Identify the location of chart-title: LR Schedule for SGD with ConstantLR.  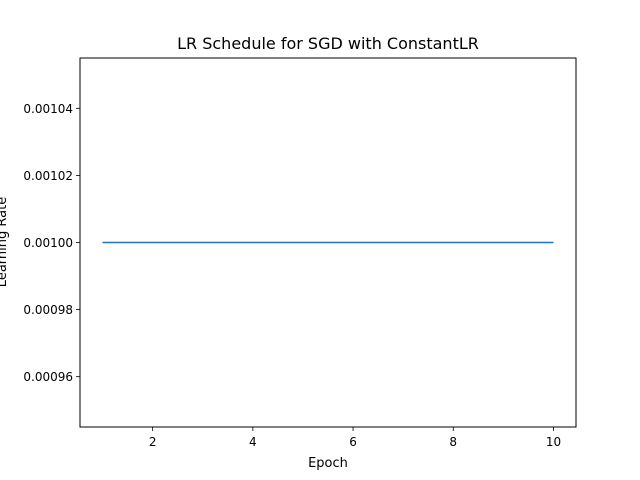
(328, 43).